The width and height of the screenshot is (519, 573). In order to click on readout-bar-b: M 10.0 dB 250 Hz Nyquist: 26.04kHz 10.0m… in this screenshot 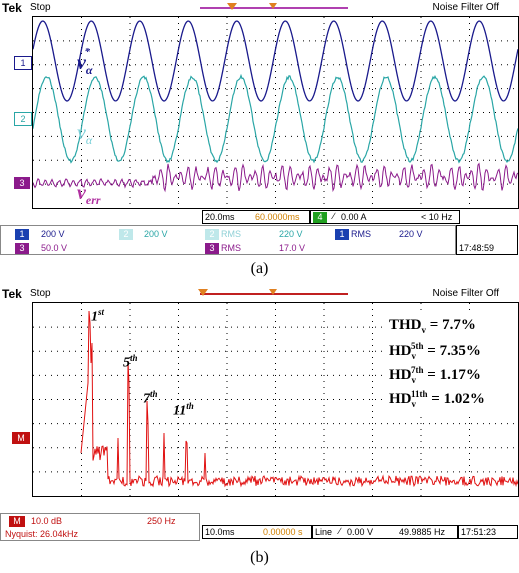, I will do `click(259, 527)`.